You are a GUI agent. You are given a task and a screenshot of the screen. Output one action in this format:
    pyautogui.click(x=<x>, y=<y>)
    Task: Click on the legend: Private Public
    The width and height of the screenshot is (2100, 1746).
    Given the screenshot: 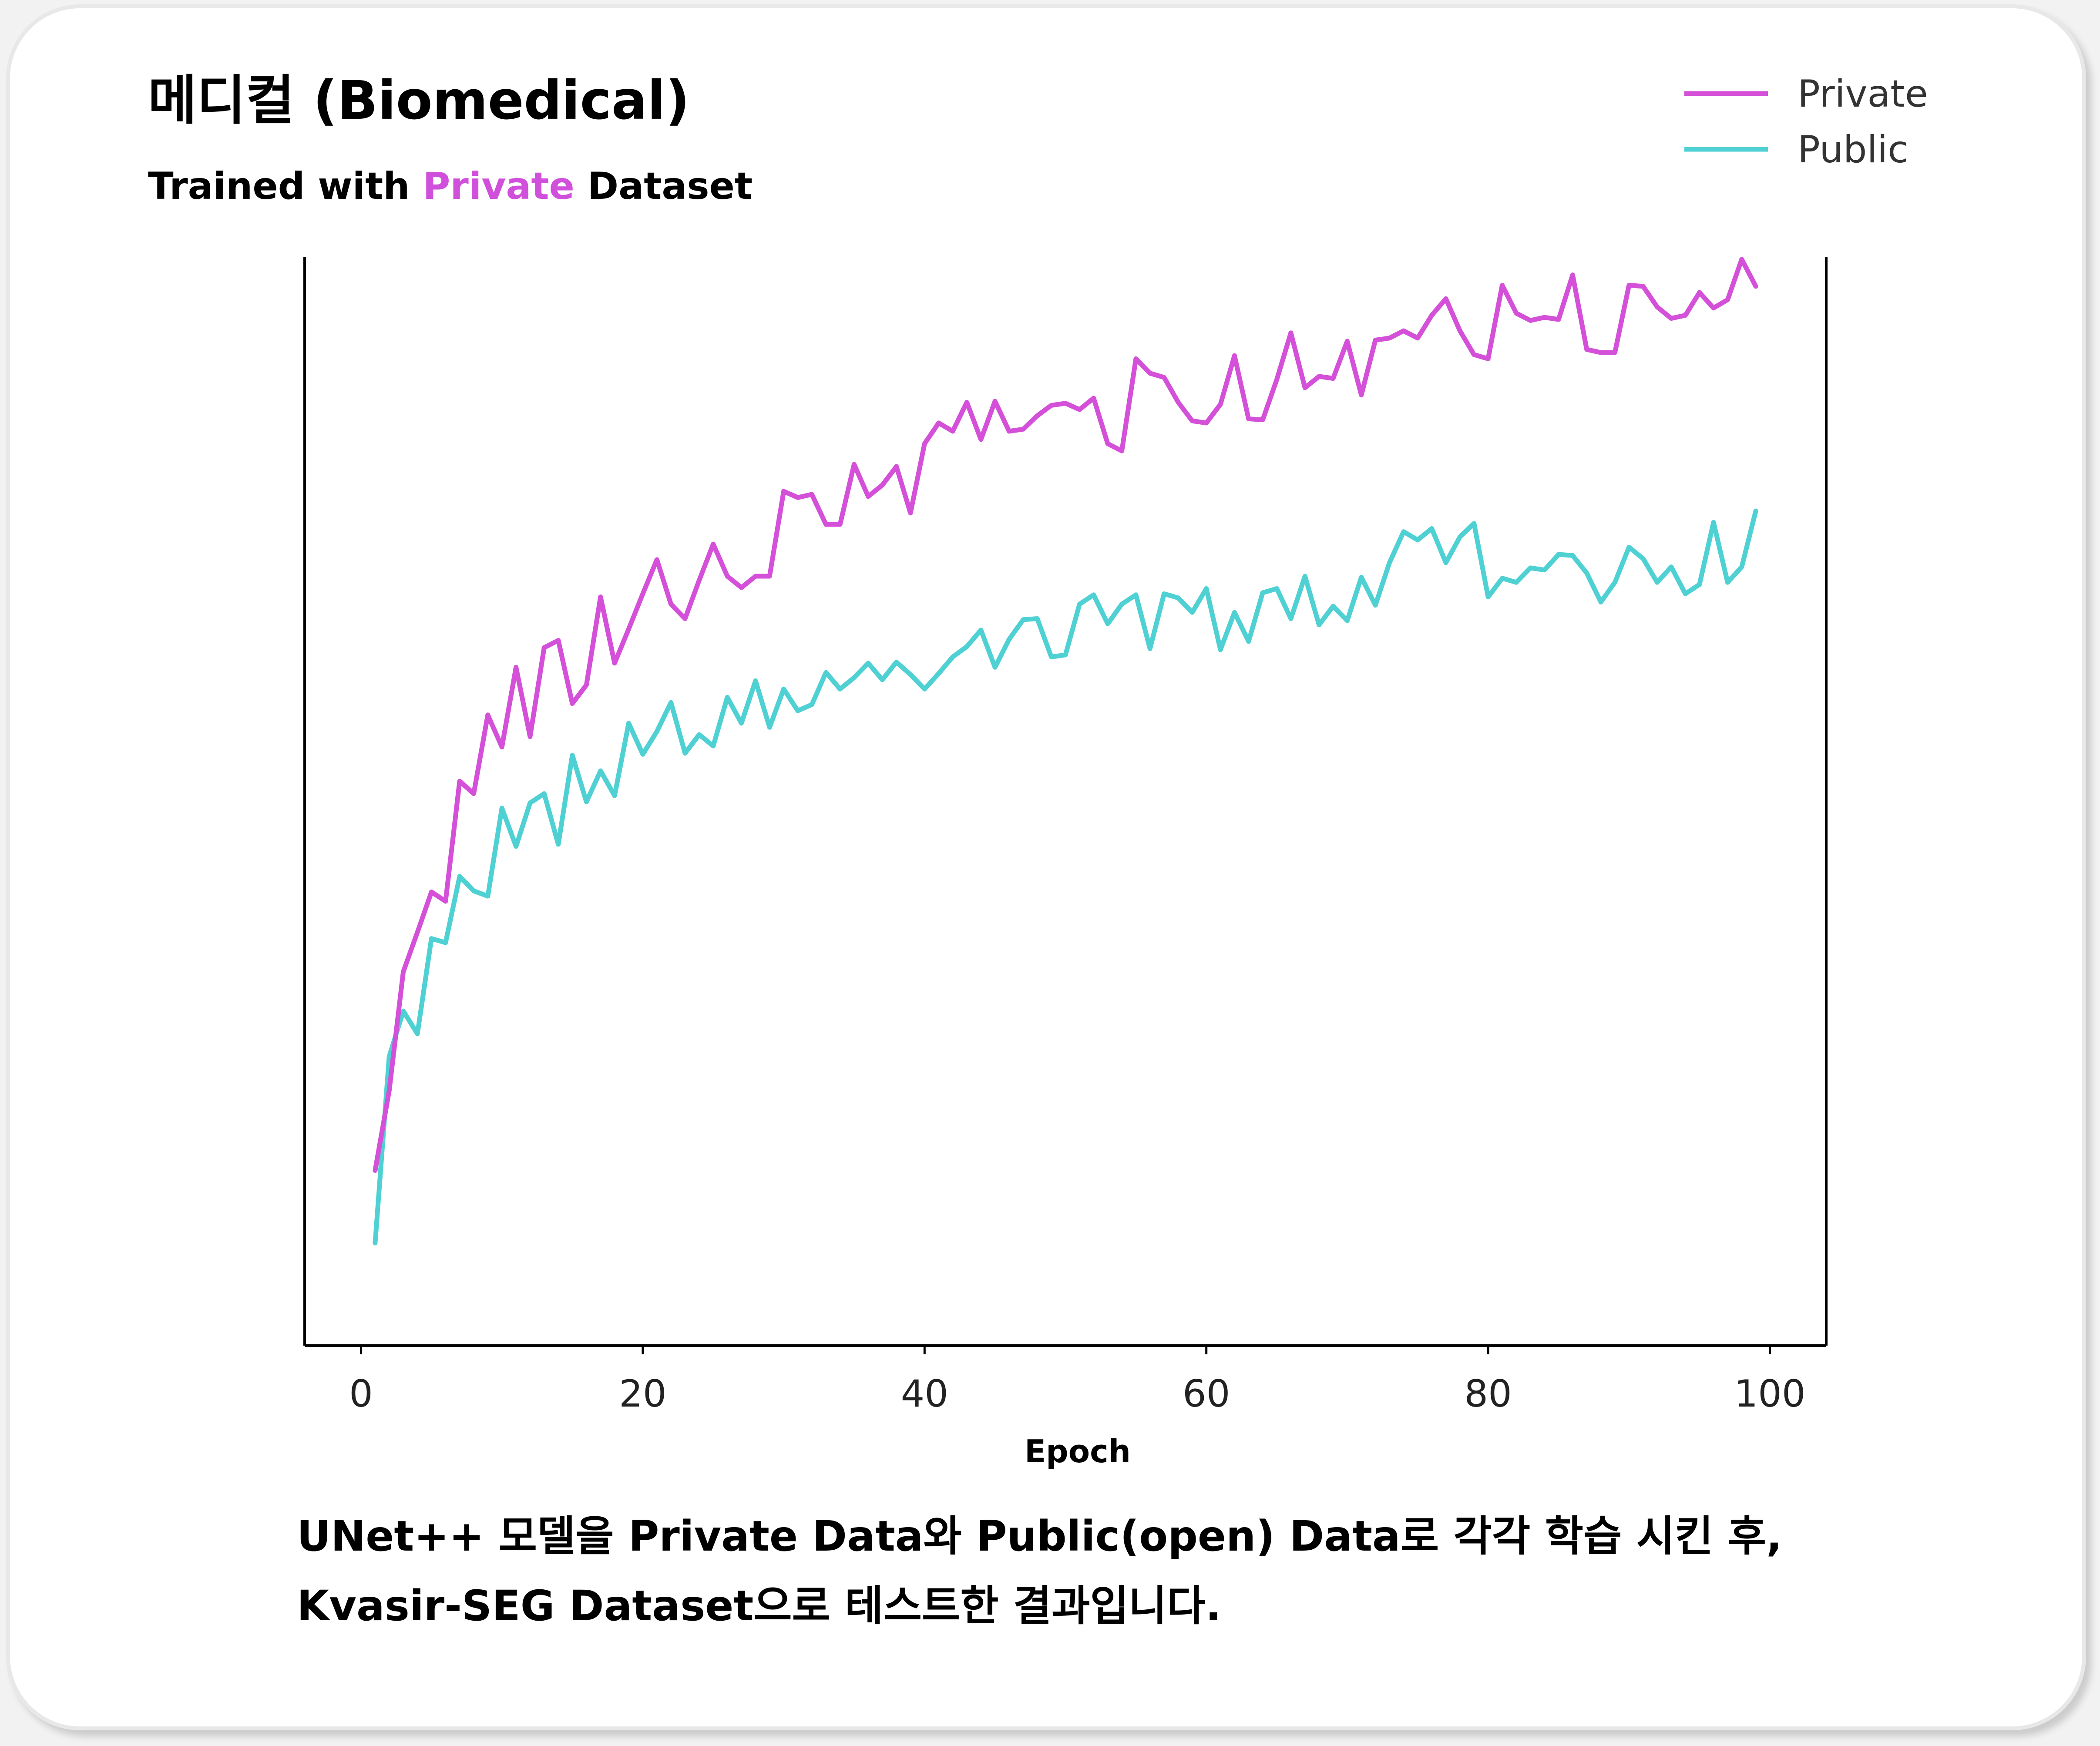 What is the action you would take?
    pyautogui.click(x=1806, y=121)
    